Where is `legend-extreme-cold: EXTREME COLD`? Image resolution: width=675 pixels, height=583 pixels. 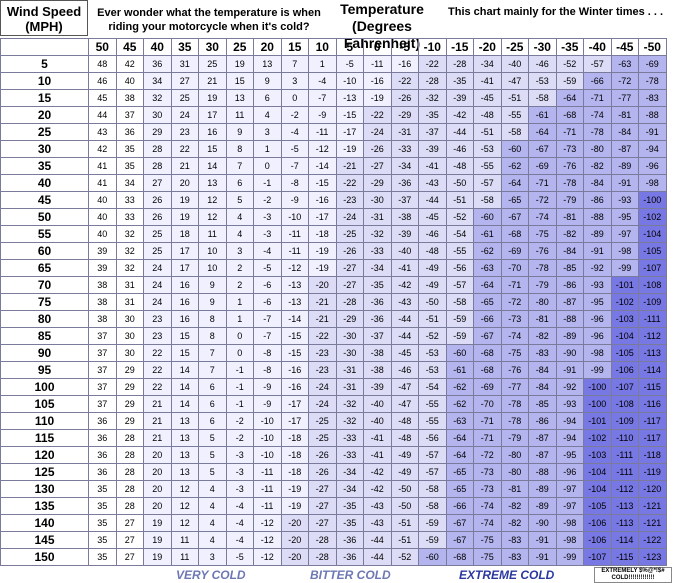 legend-extreme-cold: EXTREME COLD is located at coordinates (507, 575).